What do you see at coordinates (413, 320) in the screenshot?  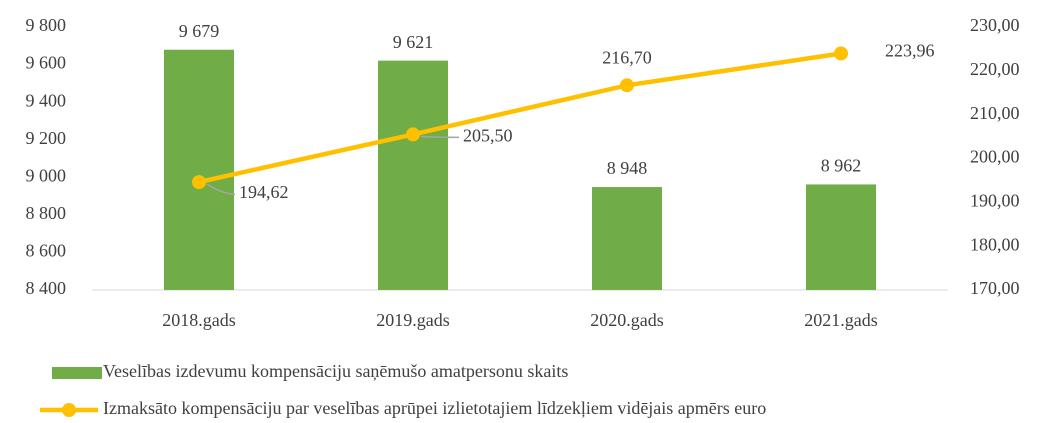 I see `x-tick-label: 2019.gads` at bounding box center [413, 320].